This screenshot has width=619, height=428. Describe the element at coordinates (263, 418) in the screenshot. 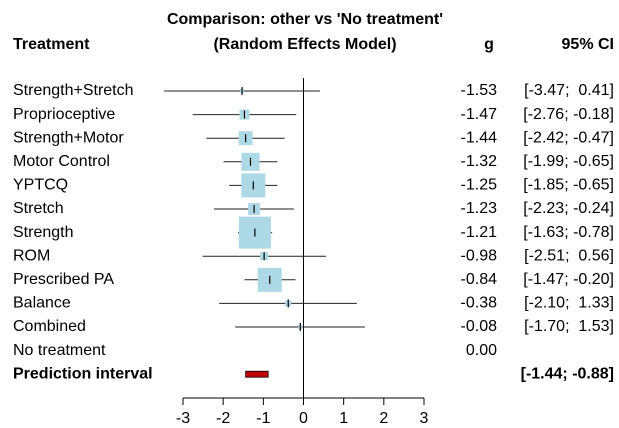

I see `x-tick-label: -1` at that location.